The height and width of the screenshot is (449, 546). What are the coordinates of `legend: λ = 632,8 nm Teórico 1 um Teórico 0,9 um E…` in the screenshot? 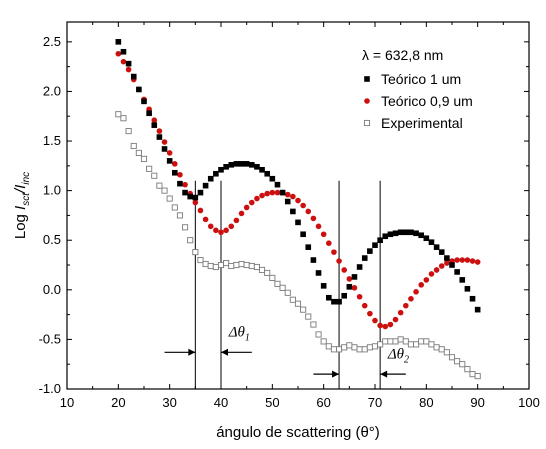 It's located at (417, 89).